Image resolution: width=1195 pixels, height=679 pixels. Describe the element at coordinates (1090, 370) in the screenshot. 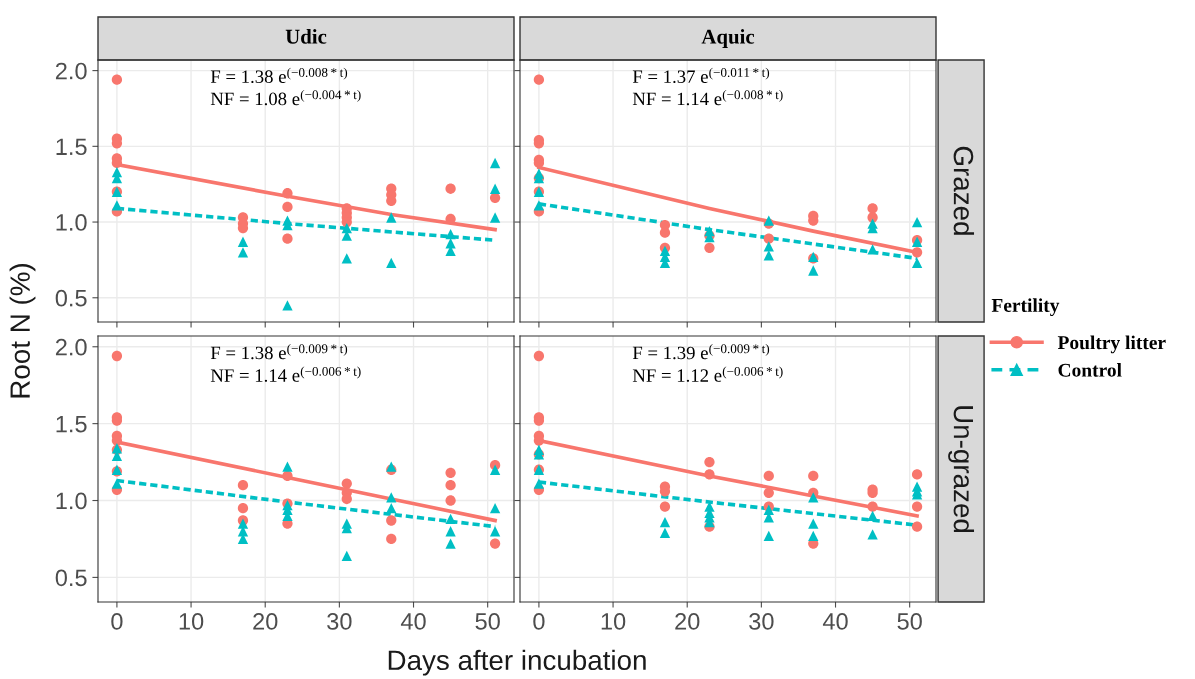

I see `legend-label: Control` at that location.